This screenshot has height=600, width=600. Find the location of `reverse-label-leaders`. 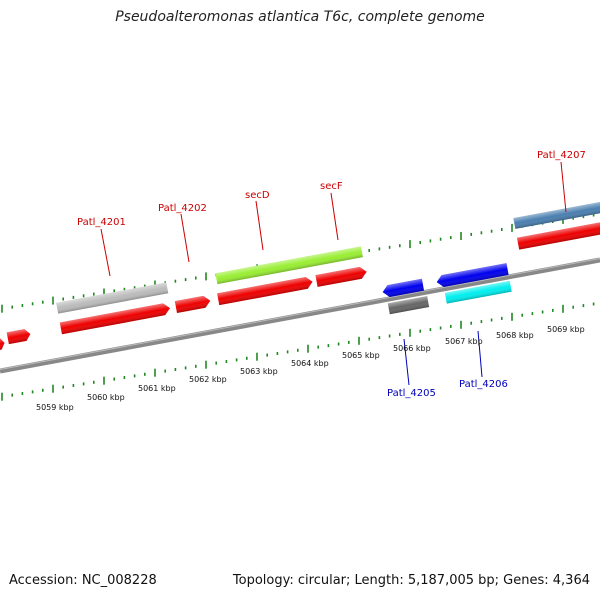

reverse-label-leaders is located at coordinates (443, 358).